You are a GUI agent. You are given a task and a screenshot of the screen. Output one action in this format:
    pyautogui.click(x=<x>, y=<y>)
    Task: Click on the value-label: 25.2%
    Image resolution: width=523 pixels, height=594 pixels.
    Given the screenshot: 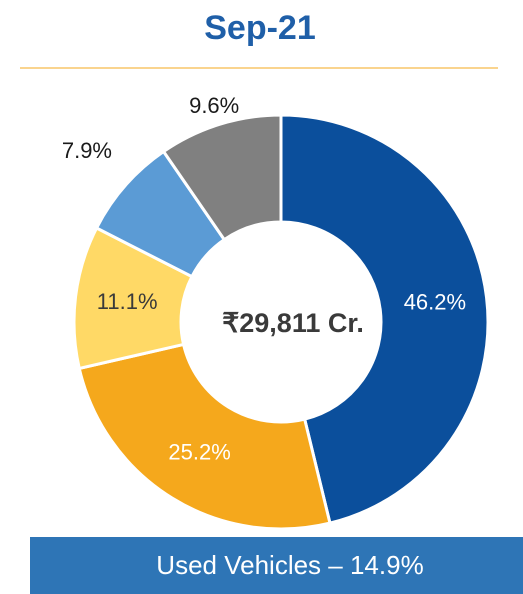 What is the action you would take?
    pyautogui.click(x=199, y=452)
    